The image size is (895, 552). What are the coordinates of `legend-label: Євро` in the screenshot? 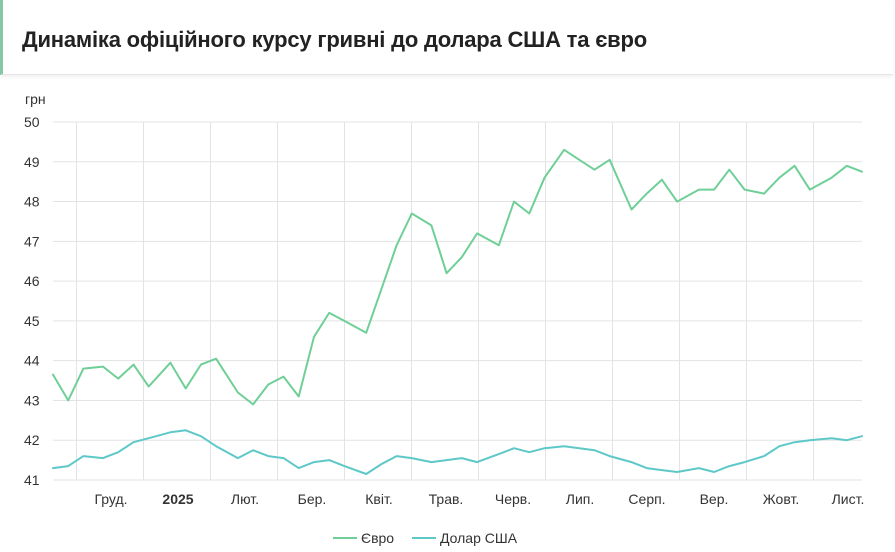 It's located at (377, 538).